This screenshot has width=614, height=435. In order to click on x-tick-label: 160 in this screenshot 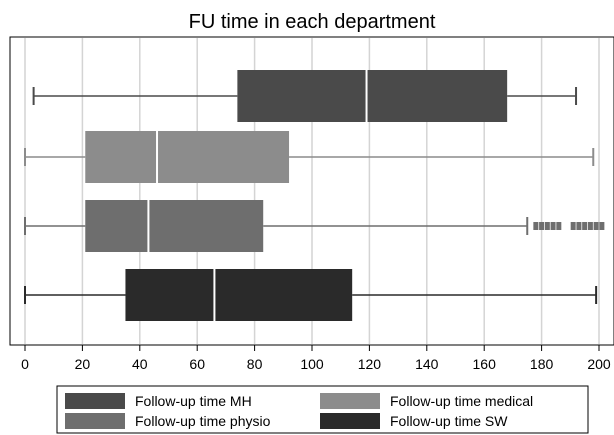, I will do `click(485, 364)`.